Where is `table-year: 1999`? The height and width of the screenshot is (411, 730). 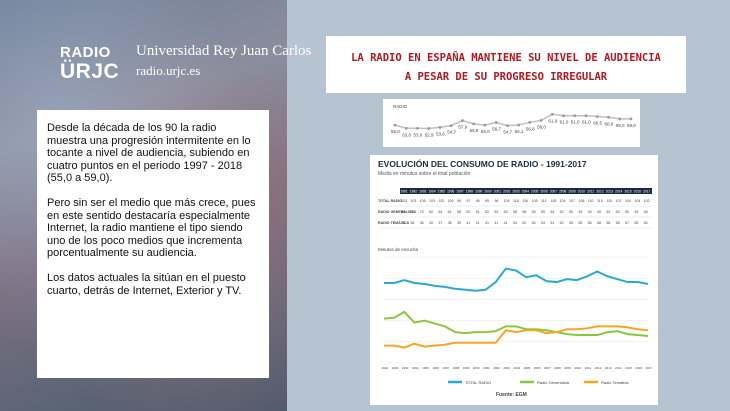
table-year: 1999 is located at coordinates (478, 192).